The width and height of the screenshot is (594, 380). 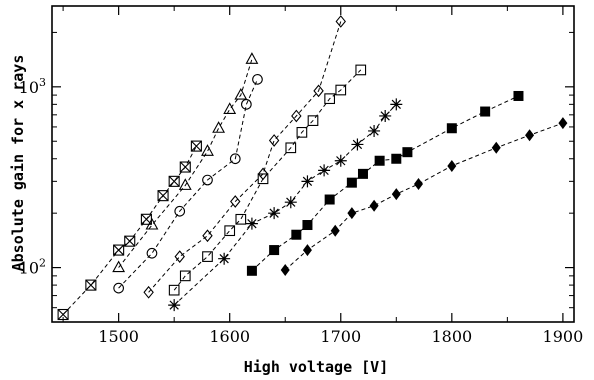 I want to click on y-tick-label: 10³, so click(x=32, y=86).